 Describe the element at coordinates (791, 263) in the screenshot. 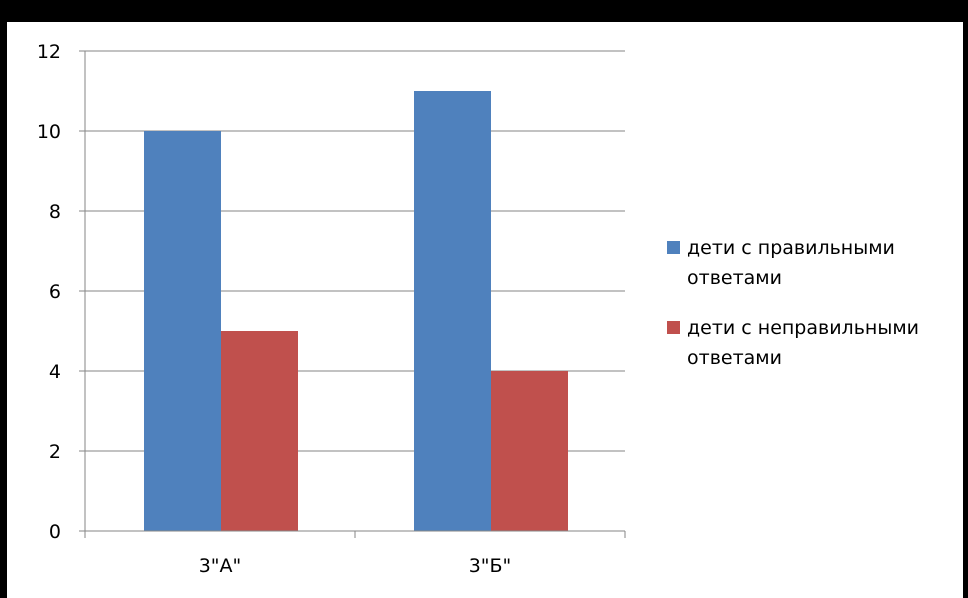

I see `legend-label: дети с правильными ответами` at that location.